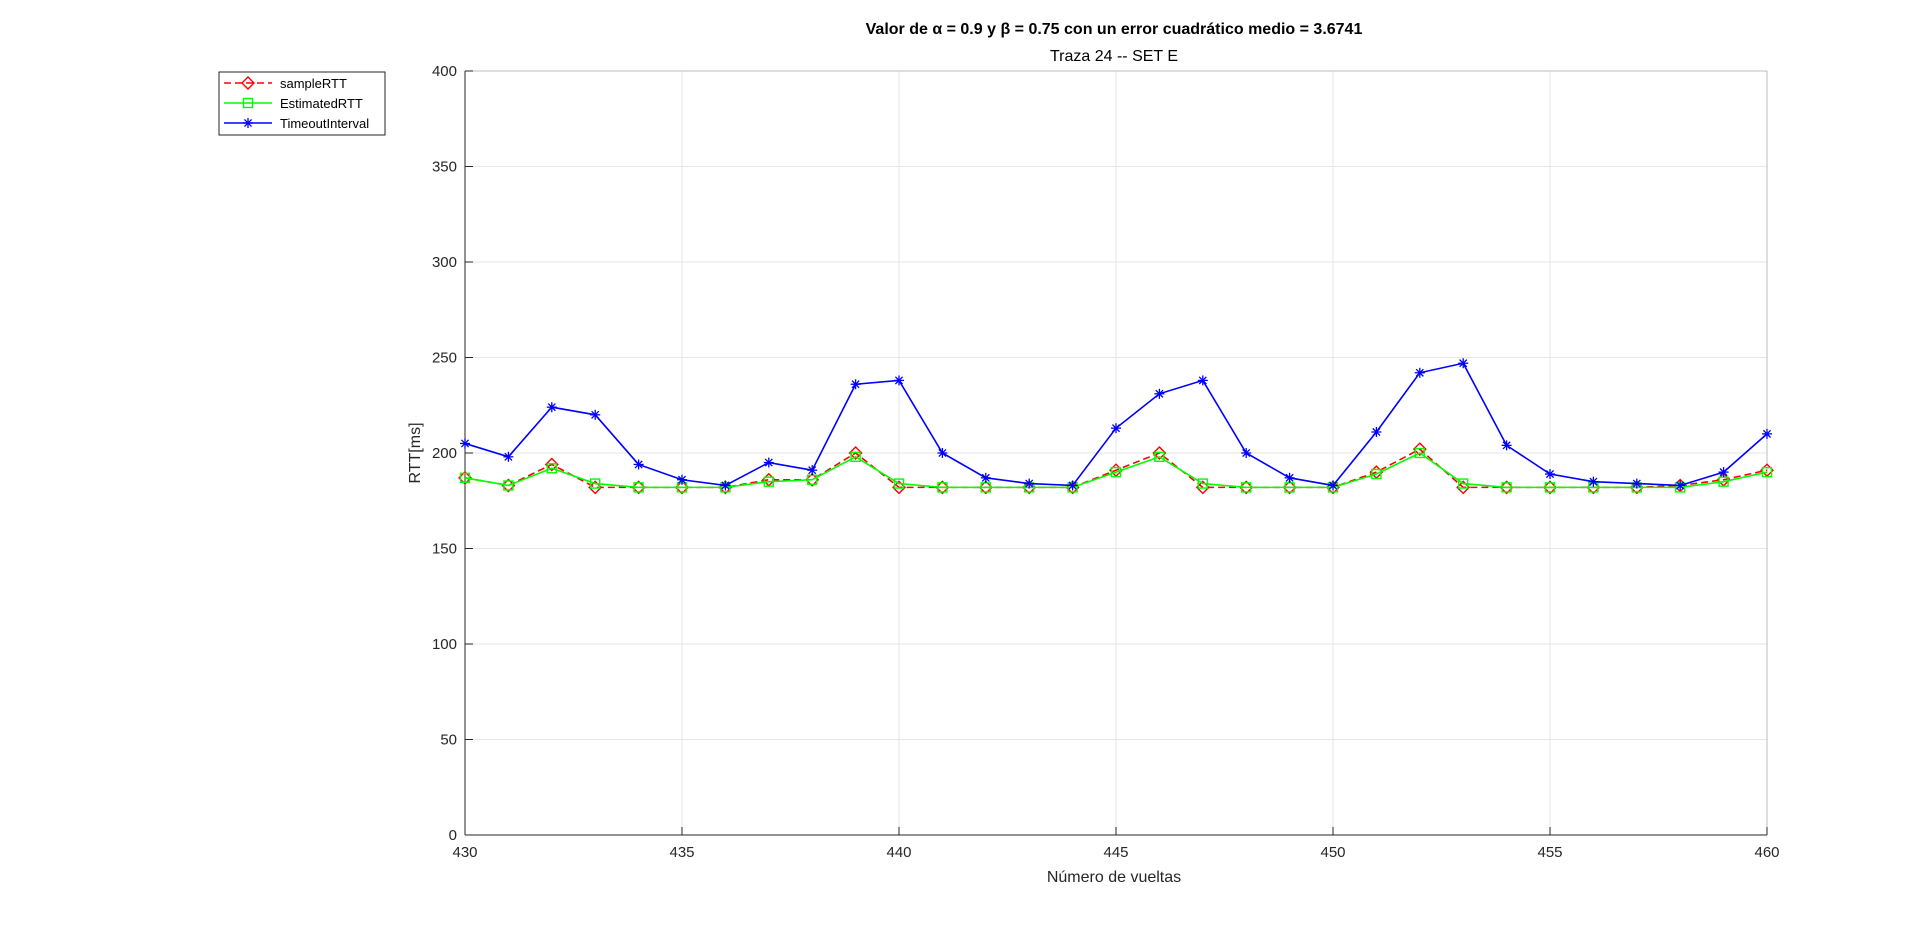 The image size is (1920, 936). I want to click on x-tick-label: 440, so click(898, 852).